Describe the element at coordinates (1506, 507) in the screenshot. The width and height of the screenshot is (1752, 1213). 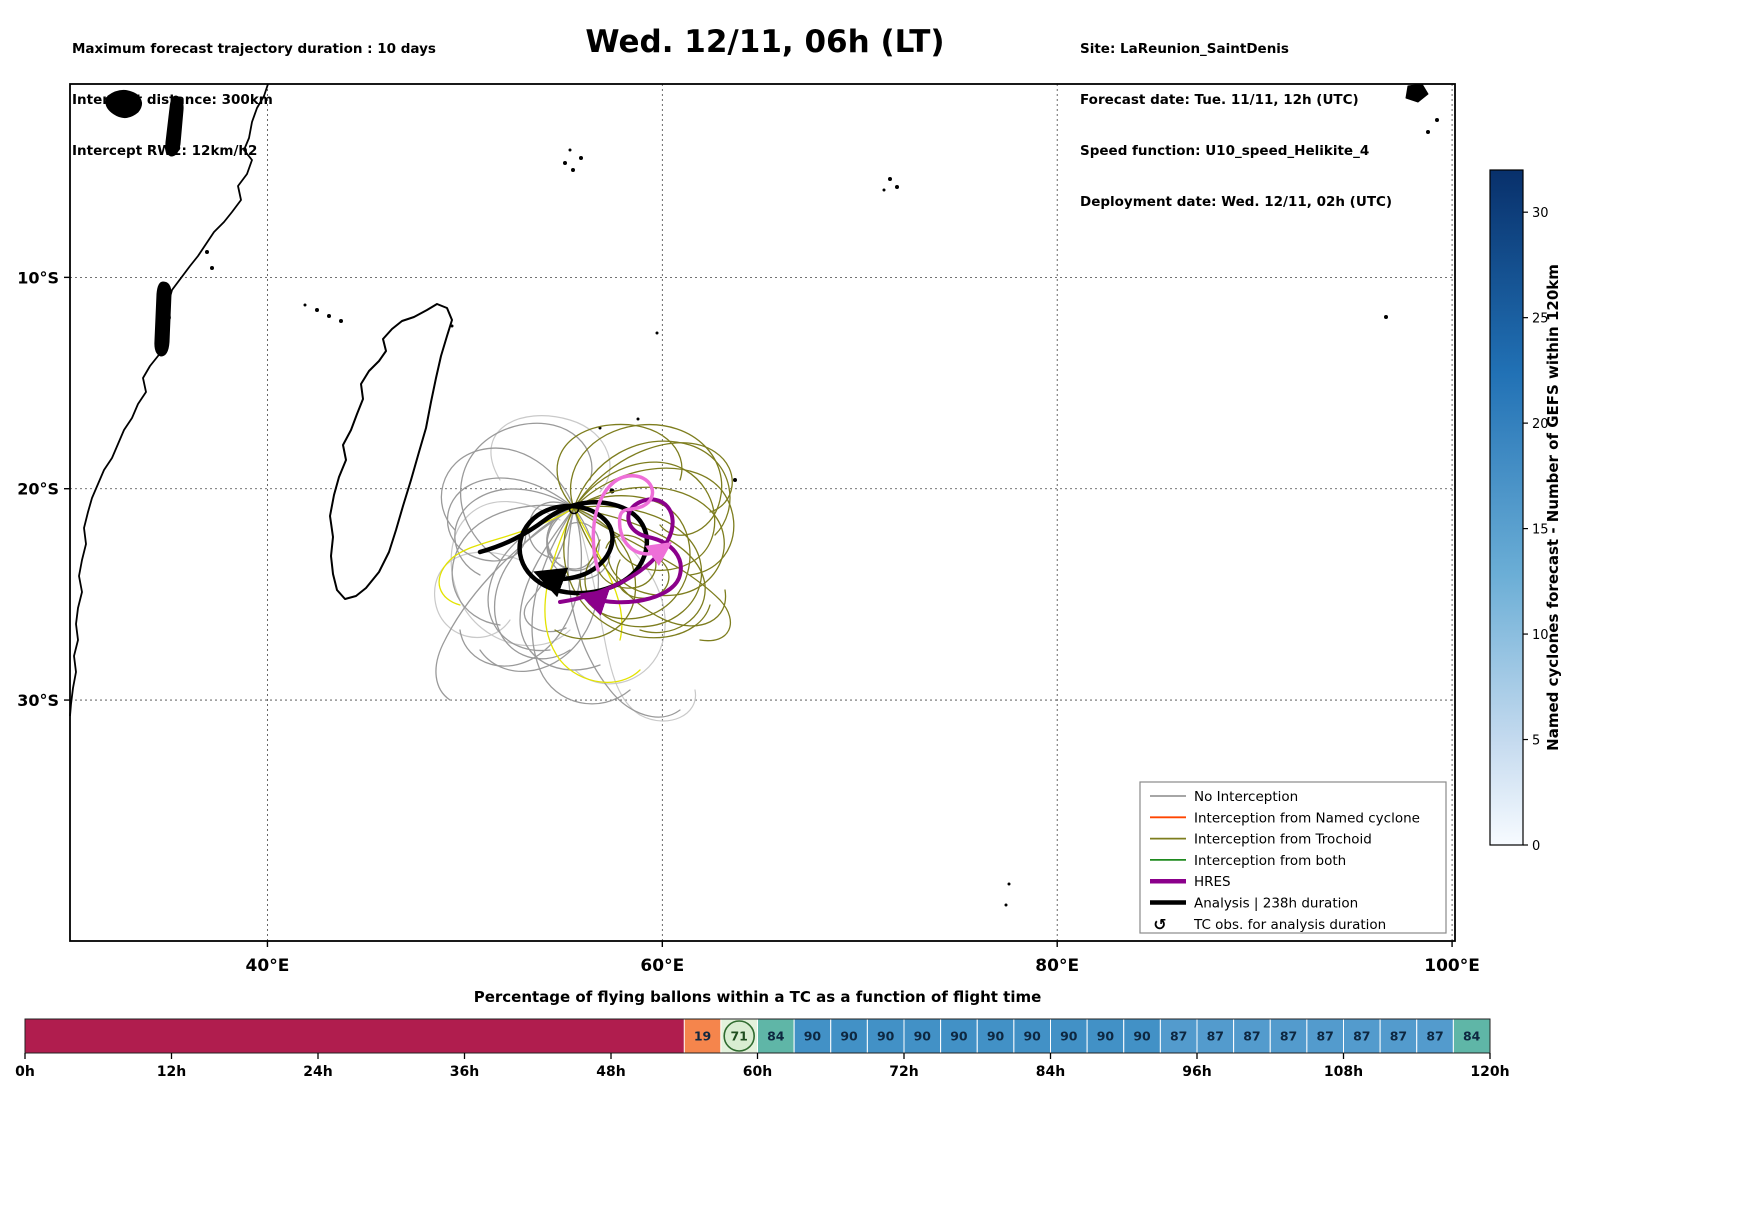
I see `colorbar` at that location.